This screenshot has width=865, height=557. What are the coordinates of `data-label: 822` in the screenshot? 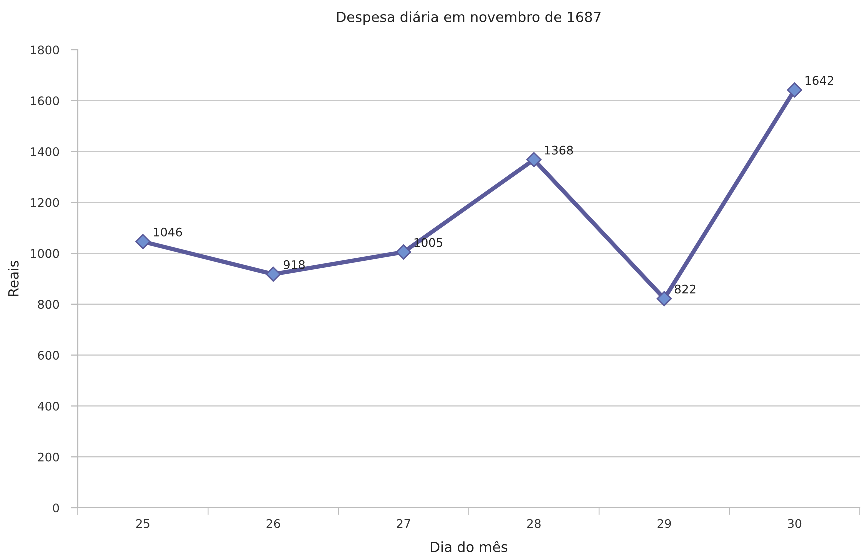 It's located at (685, 289).